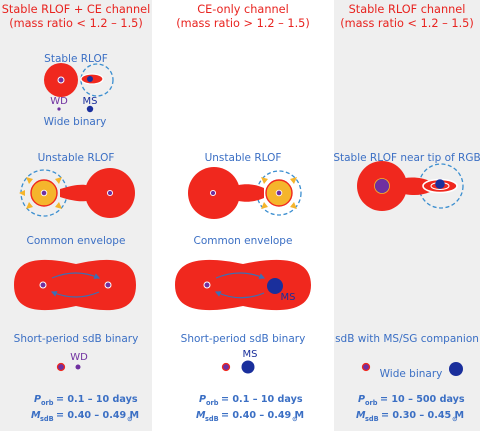 The image size is (480, 431). What do you see at coordinates (422, 415) in the screenshot?
I see `col3-msdb-range: = 0.30 – 0.45 M` at bounding box center [422, 415].